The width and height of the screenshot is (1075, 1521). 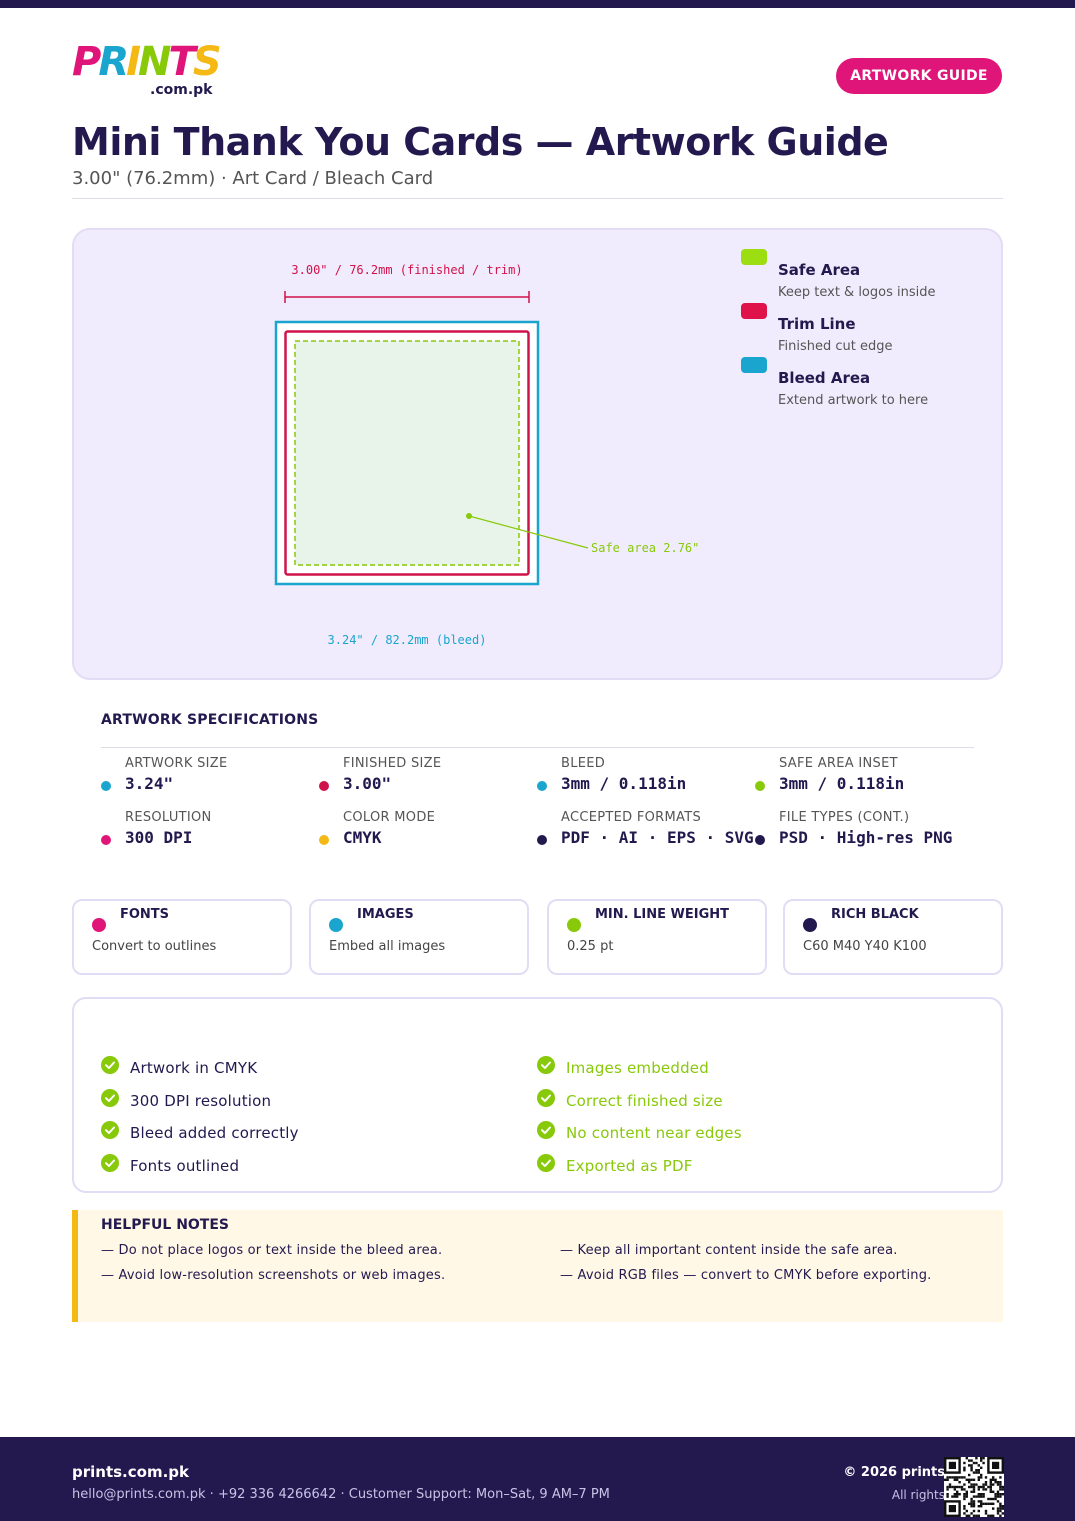 I want to click on checklist-label: Exported as PDF, so click(x=629, y=1166).